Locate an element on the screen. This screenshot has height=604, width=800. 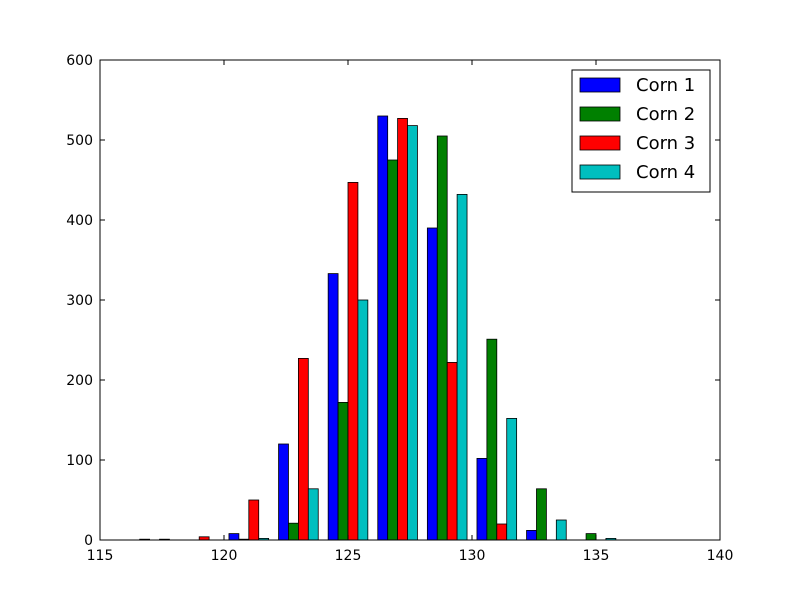
y-tick-label: 0 is located at coordinates (88, 541).